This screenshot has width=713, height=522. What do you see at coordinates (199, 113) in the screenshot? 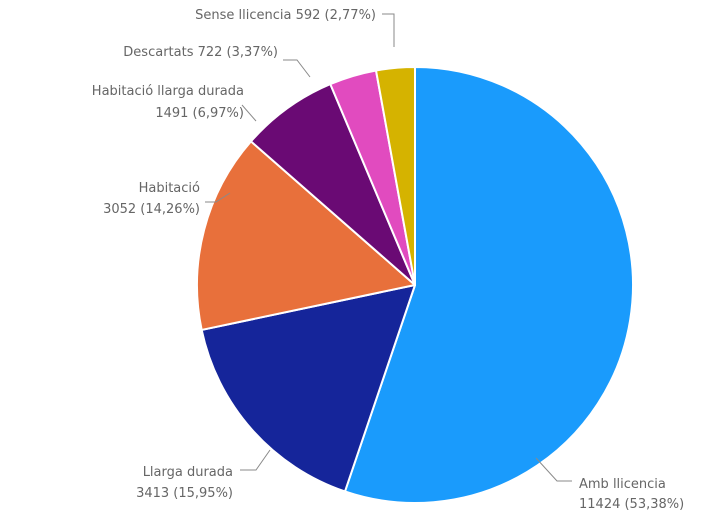
I see `label-habitacio-llarga-durada-value: 1491 (6,97%)` at bounding box center [199, 113].